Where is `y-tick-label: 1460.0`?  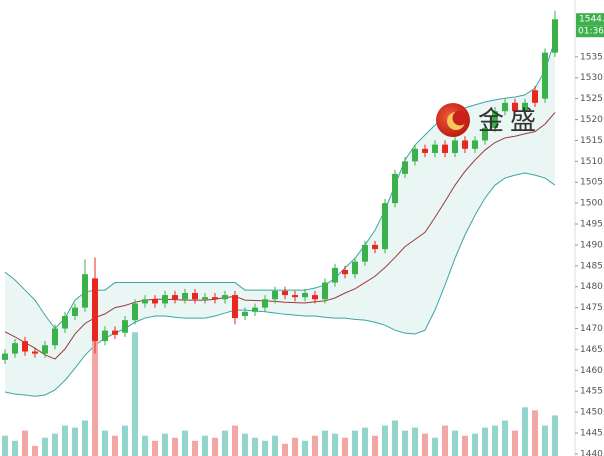
y-tick-label: 1460.0 is located at coordinates (592, 371).